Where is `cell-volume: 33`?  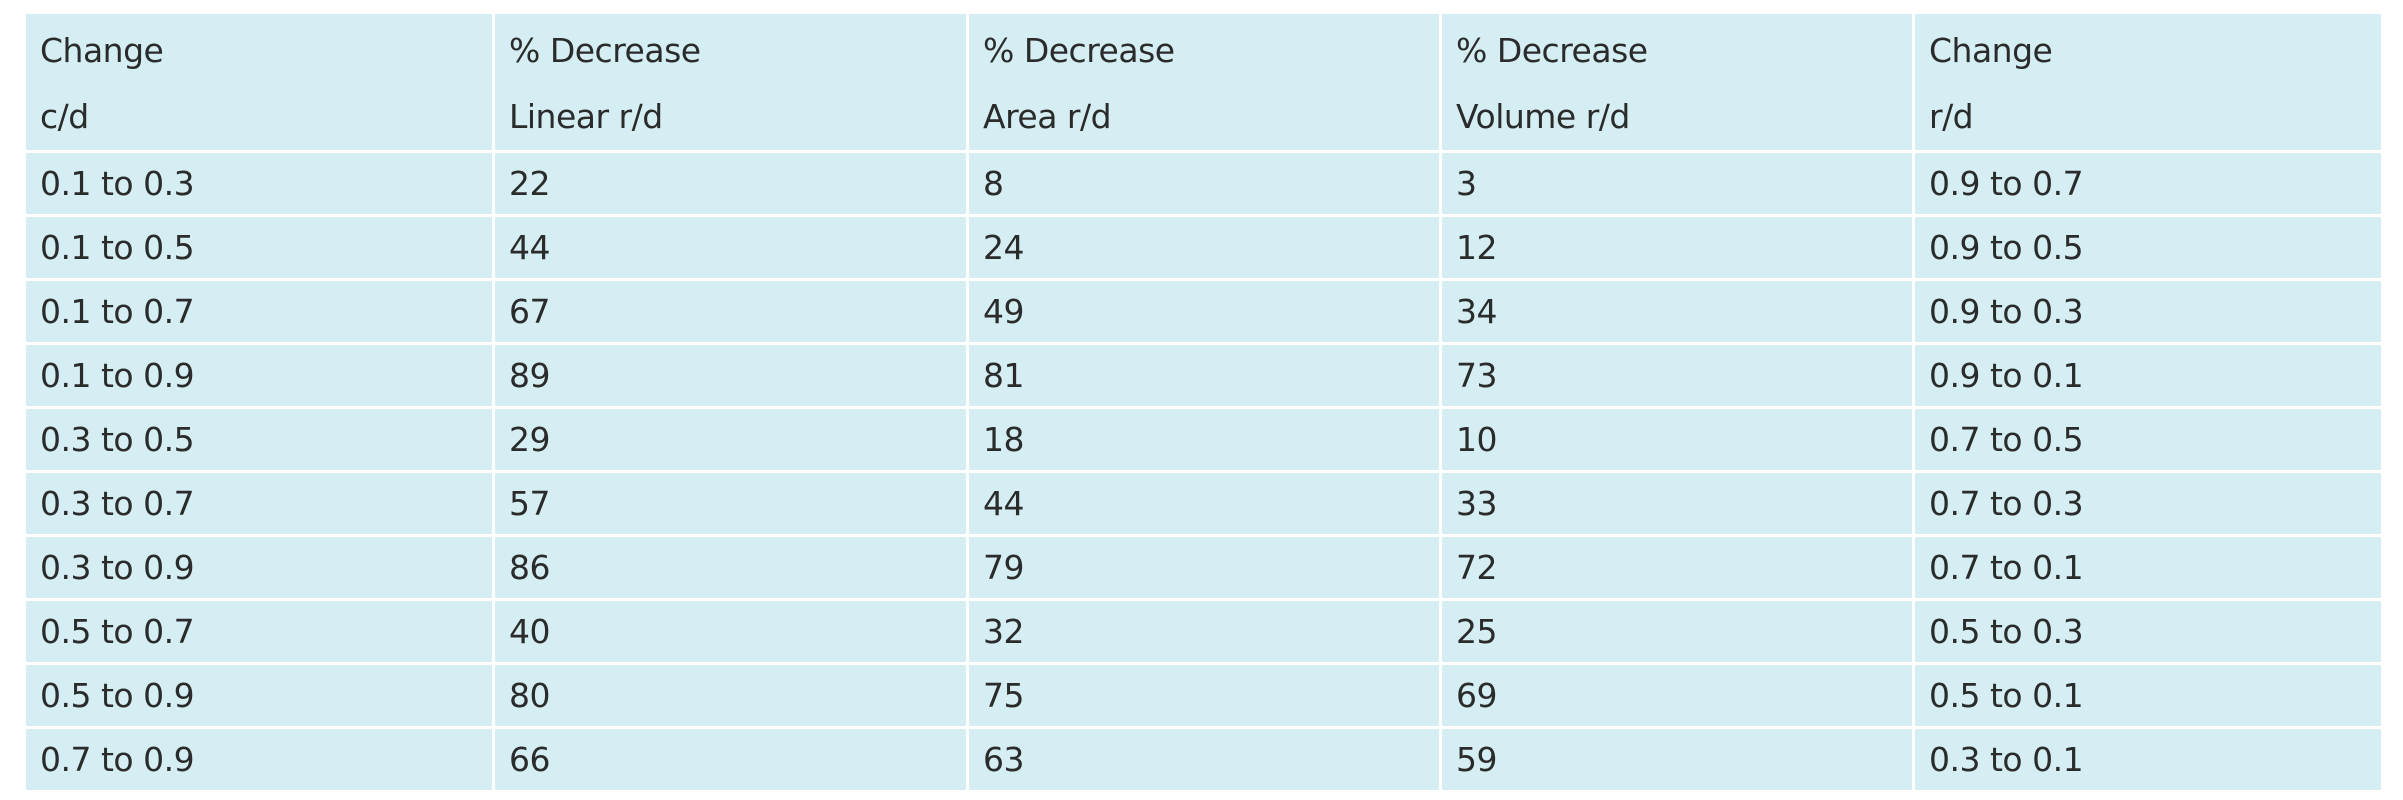 cell-volume: 33 is located at coordinates (1677, 503).